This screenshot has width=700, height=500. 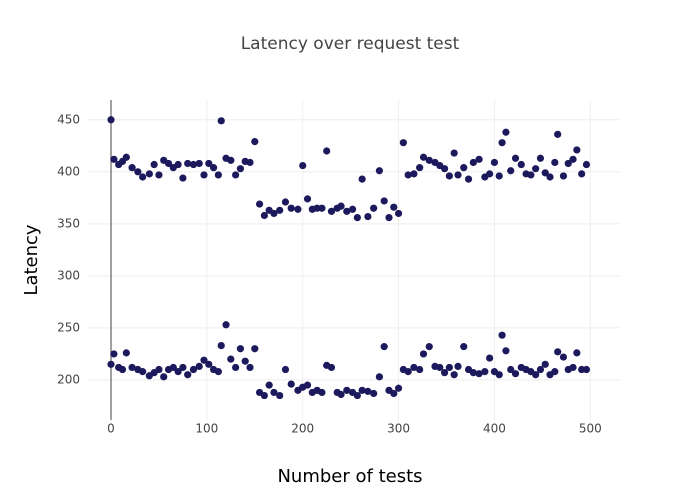 I want to click on x-tick-label: 500, so click(x=590, y=429).